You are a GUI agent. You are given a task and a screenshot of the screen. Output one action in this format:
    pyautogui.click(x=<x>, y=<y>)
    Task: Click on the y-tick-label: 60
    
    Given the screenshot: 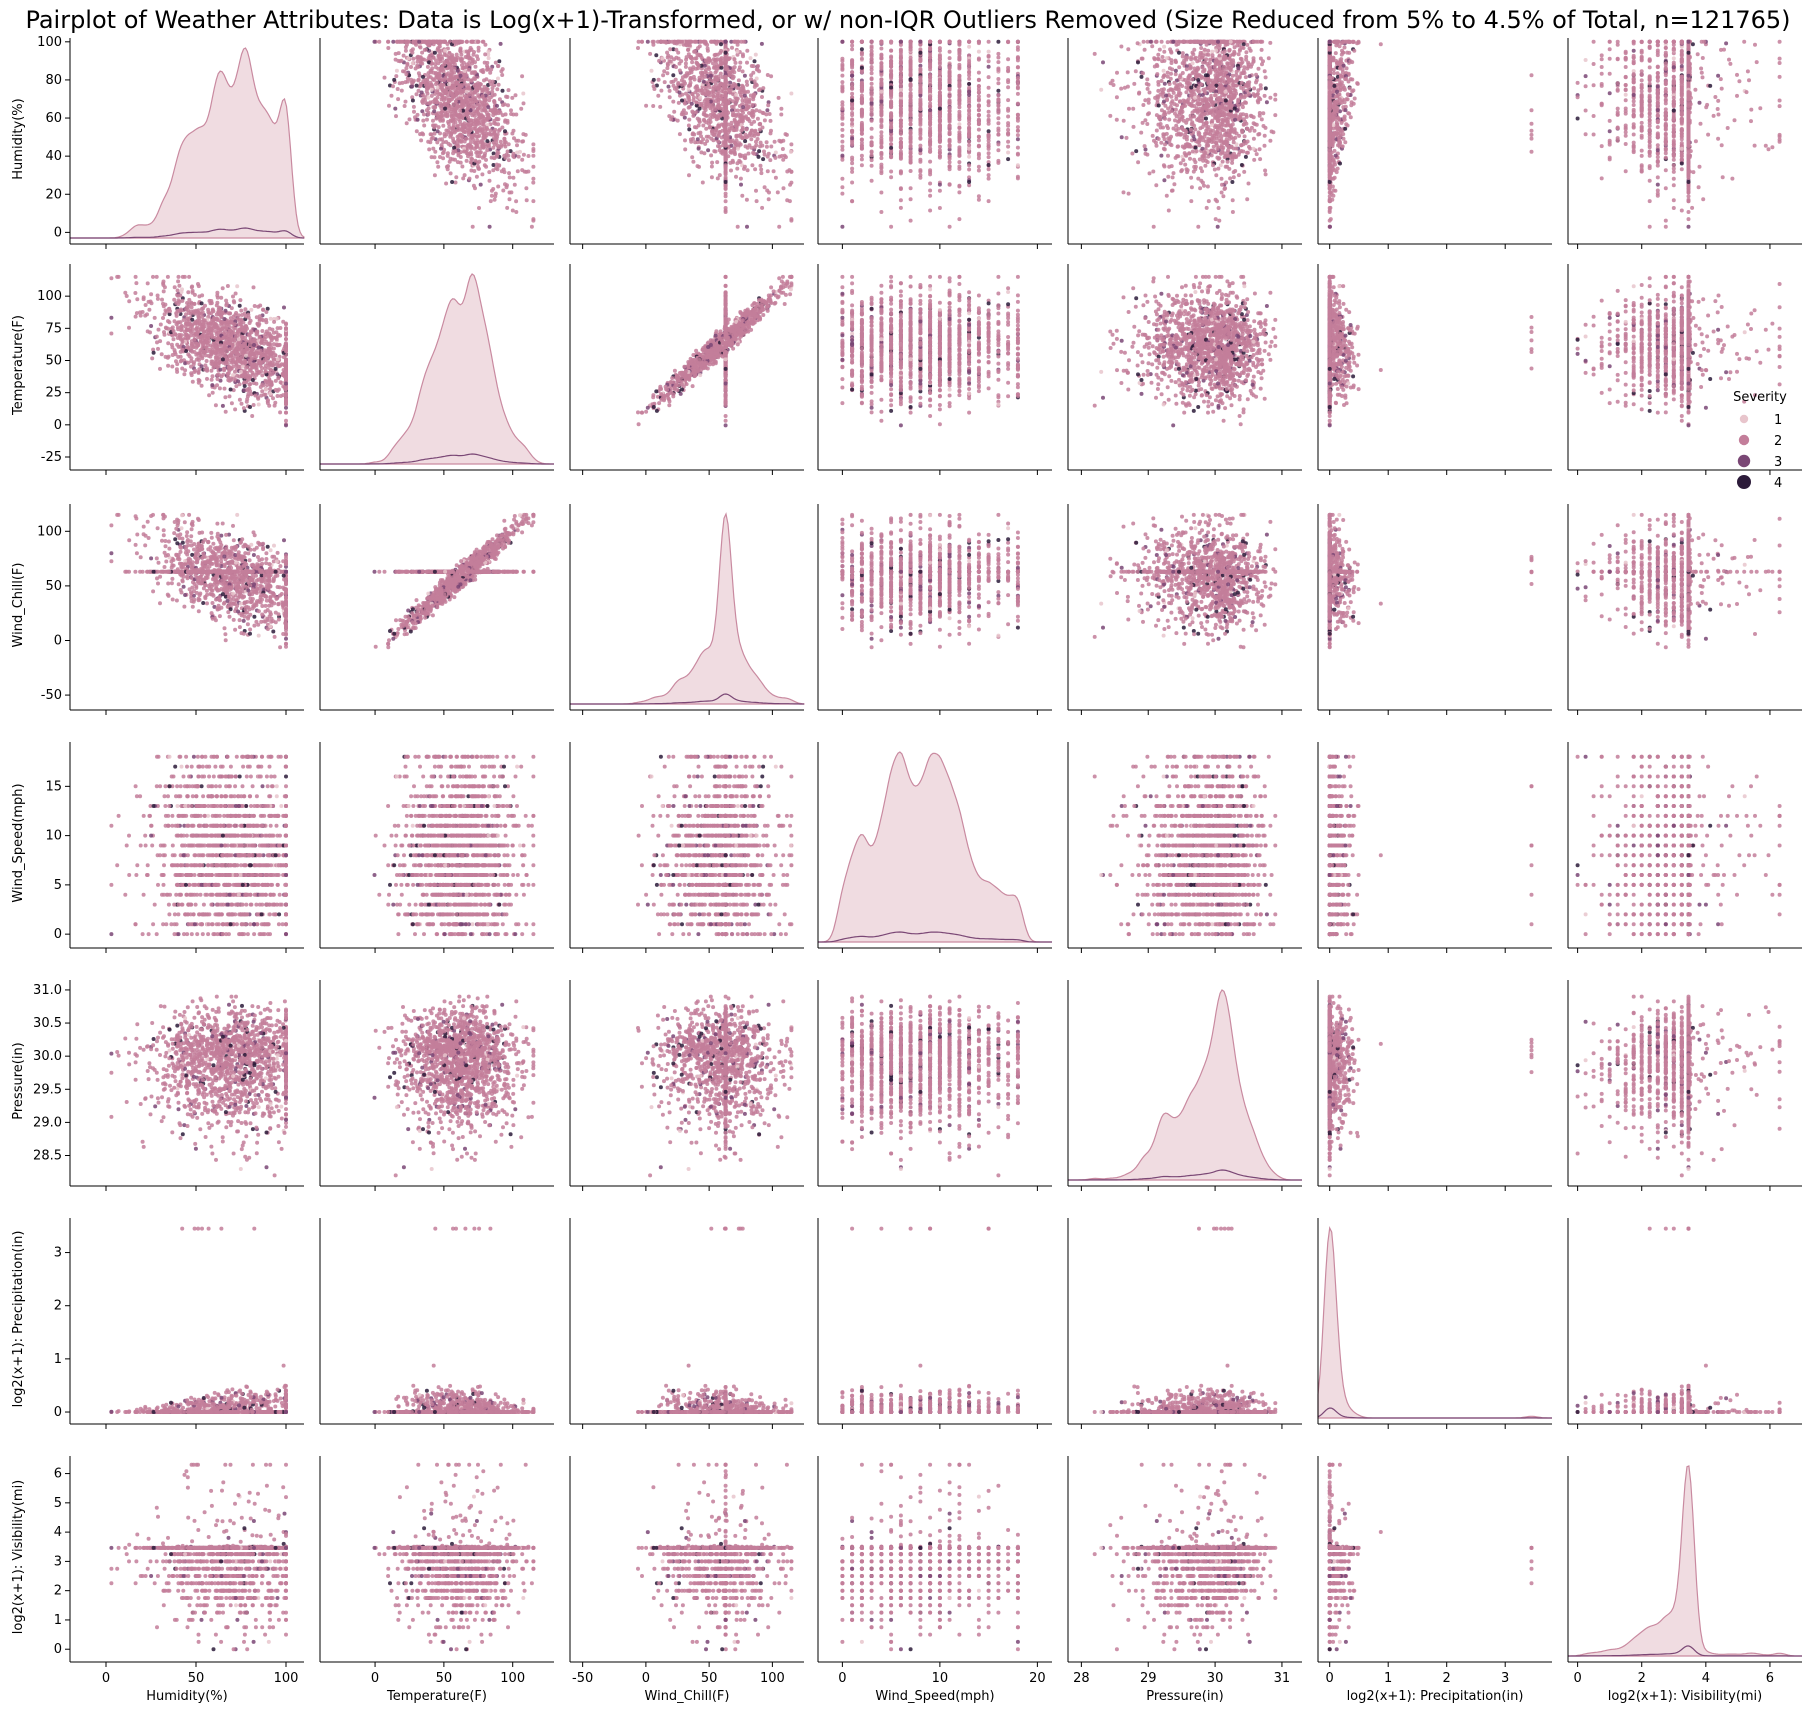 What is the action you would take?
    pyautogui.click(x=53, y=118)
    